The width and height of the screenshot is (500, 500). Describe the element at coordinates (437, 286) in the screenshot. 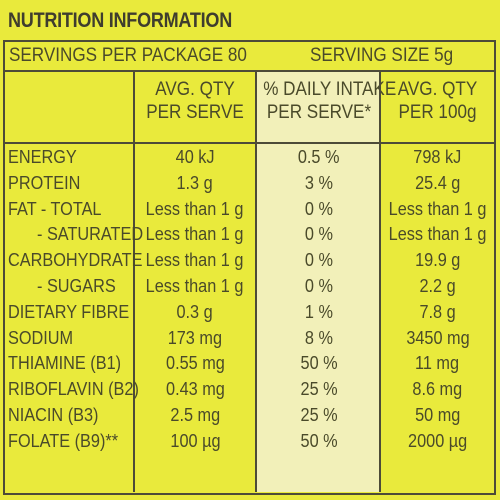

I see `per-100g-value-cell: 2.2 g` at that location.